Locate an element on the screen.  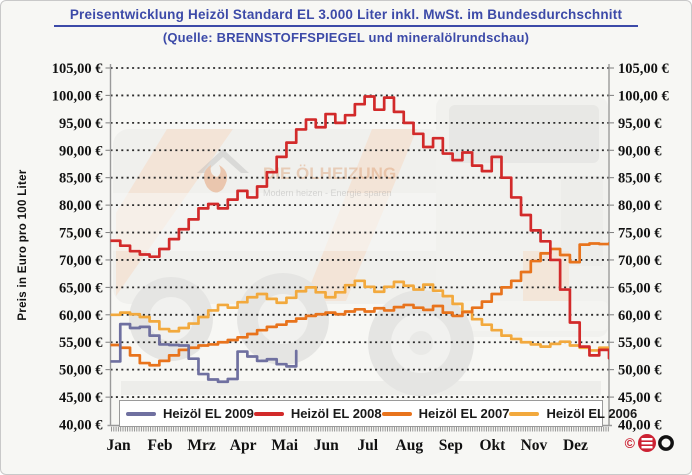
svg-text: Okt is located at coordinates (492, 445).